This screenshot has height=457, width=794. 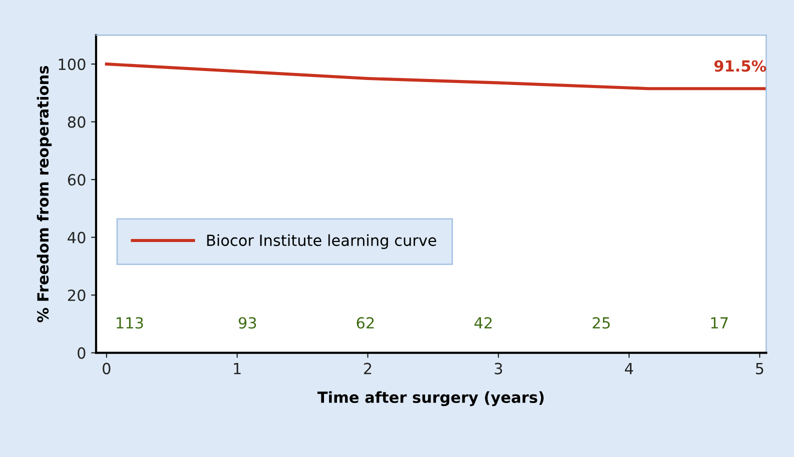 What do you see at coordinates (44, 194) in the screenshot?
I see `y-axis-title: % Freedom from reoperations` at bounding box center [44, 194].